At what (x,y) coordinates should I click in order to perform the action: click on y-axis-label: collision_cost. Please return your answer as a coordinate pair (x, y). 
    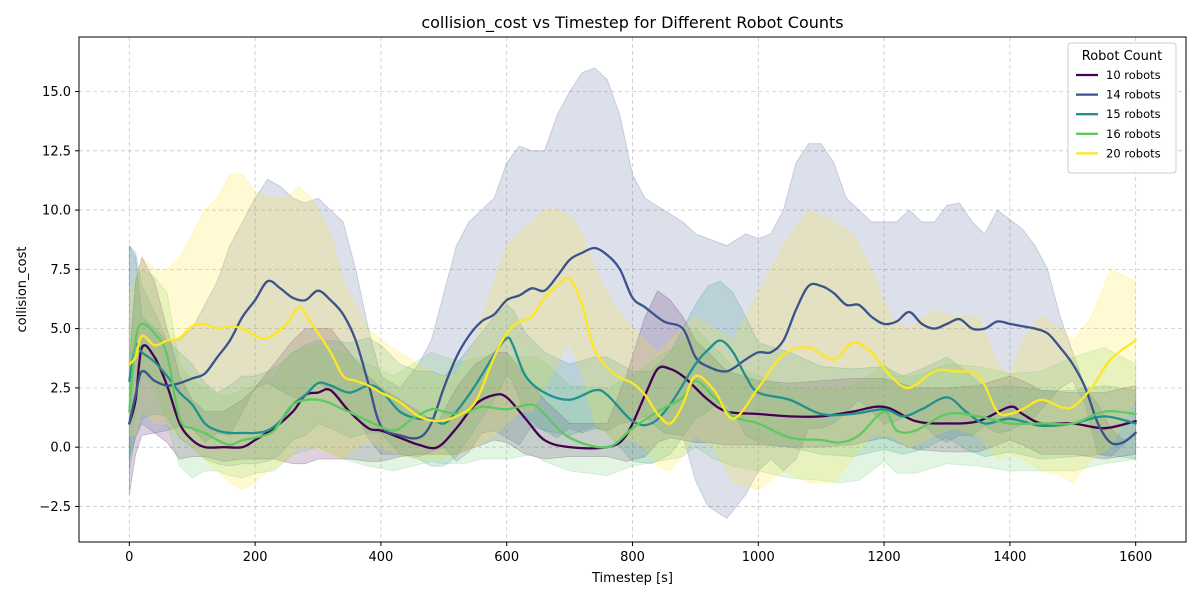
    Looking at the image, I should click on (22, 290).